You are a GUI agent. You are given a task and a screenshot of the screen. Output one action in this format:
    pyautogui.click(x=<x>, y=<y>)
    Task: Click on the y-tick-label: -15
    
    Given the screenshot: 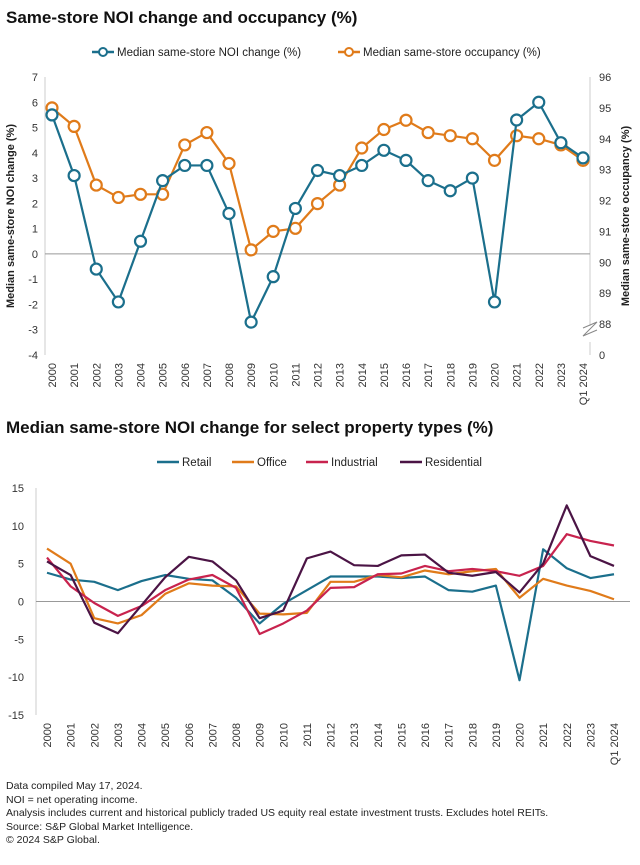 What is the action you would take?
    pyautogui.click(x=16, y=716)
    